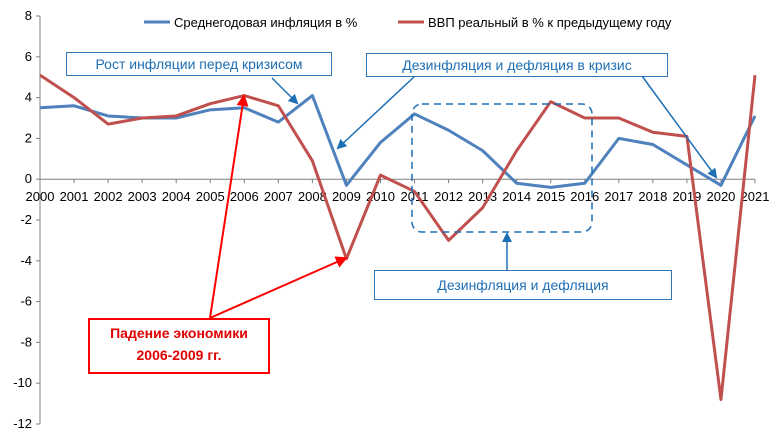  What do you see at coordinates (179, 355) in the screenshot?
I see `annotation-decline-line2: 2006-2009 гг.` at bounding box center [179, 355].